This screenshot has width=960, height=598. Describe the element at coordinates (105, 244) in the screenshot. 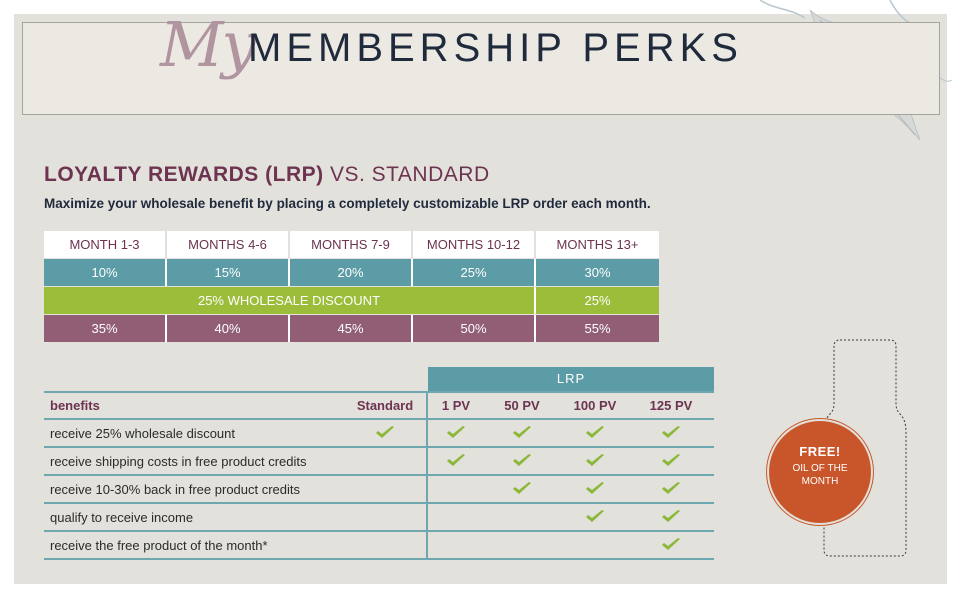

I see `tier-month-cell: MONTH 1-3` at that location.